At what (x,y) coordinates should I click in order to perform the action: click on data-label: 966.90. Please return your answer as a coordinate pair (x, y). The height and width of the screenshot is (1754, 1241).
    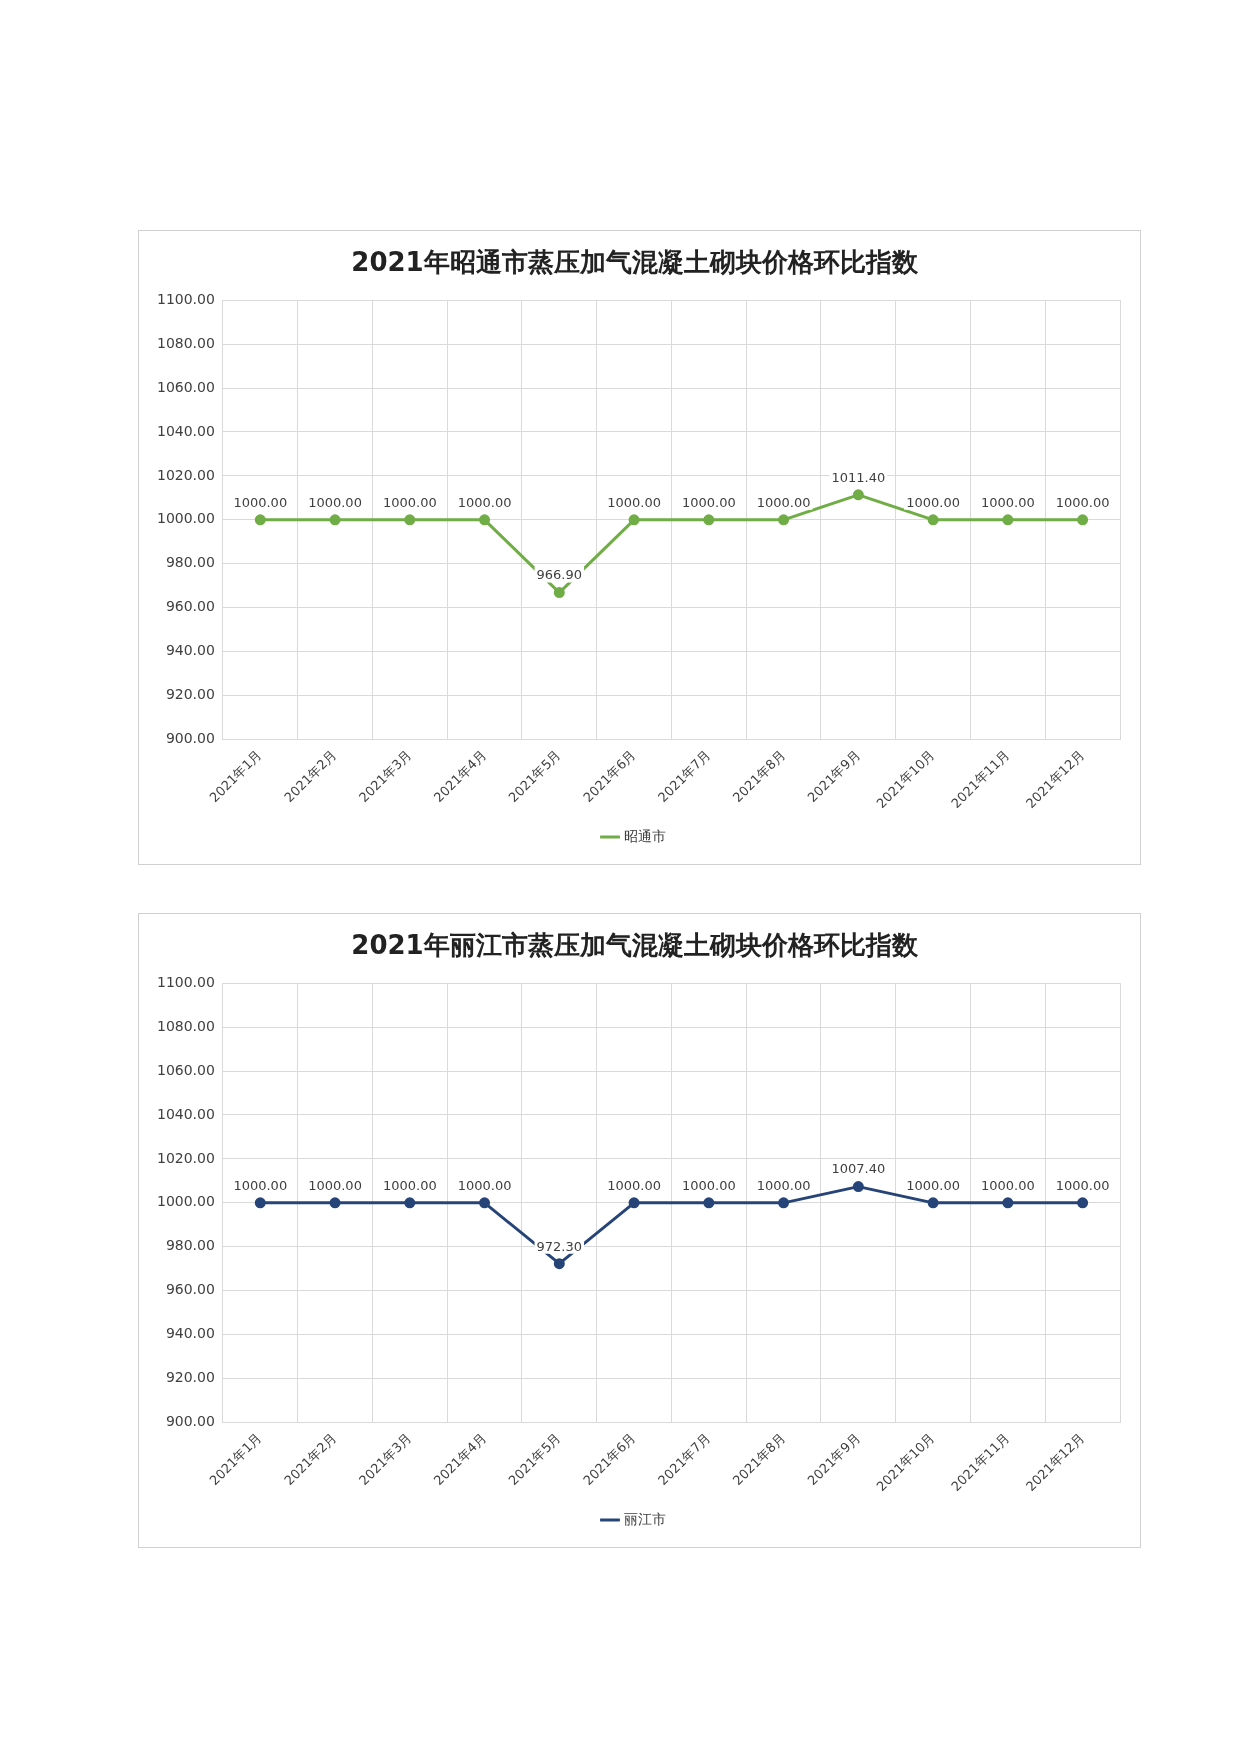
    Looking at the image, I should click on (559, 575).